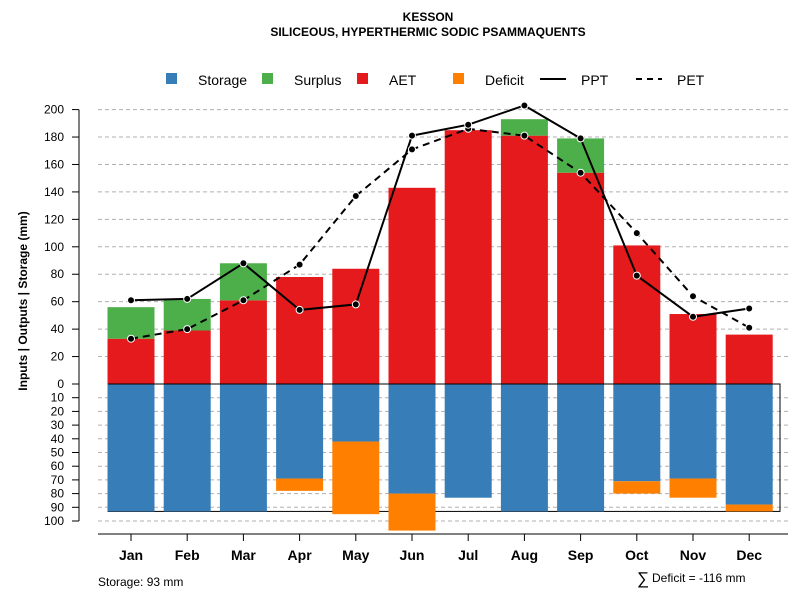 The height and width of the screenshot is (600, 800). Describe the element at coordinates (581, 555) in the screenshot. I see `x-tick-label: Sep` at that location.